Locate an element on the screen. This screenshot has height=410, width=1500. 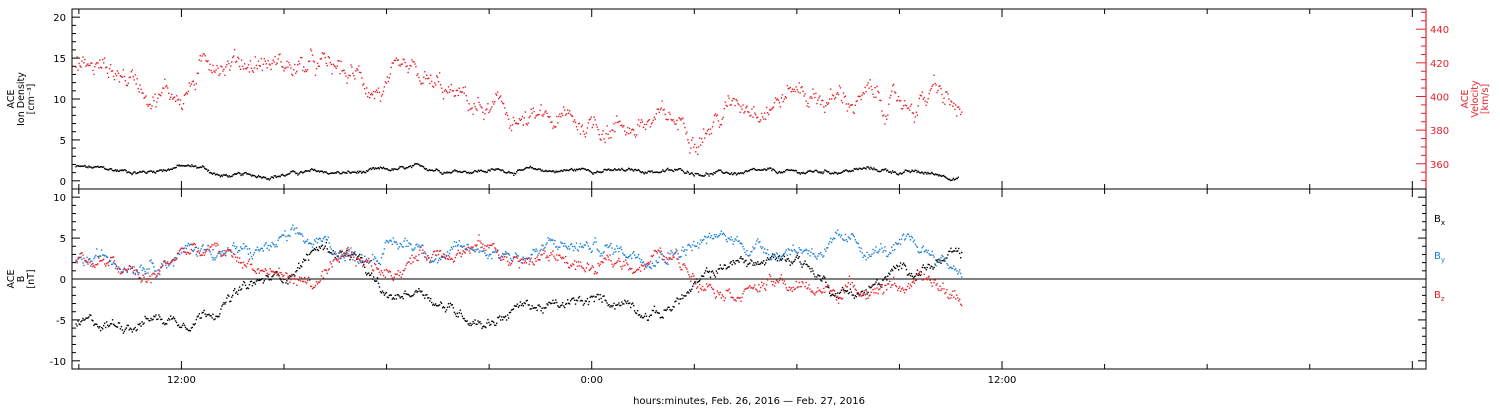
legend-by: By is located at coordinates (1439, 257).